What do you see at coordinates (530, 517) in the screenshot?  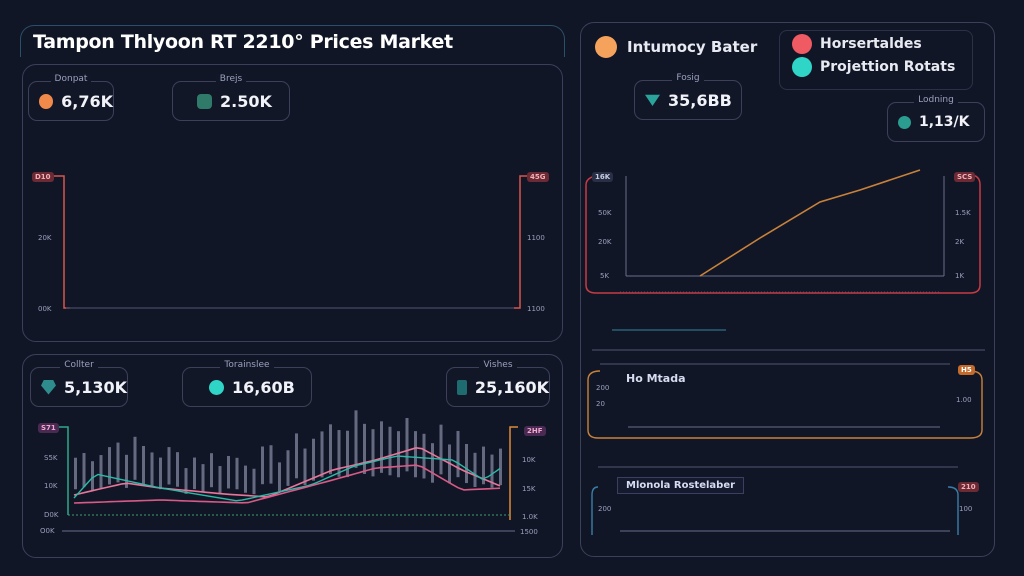 I see `y-right-tick: 1.0K` at bounding box center [530, 517].